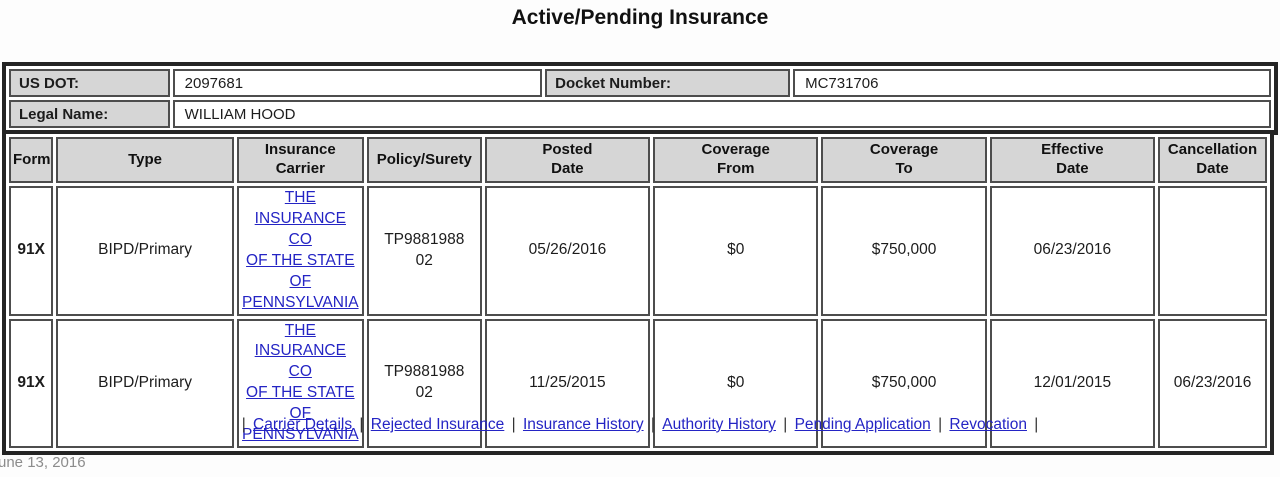 This screenshot has width=1280, height=477. Describe the element at coordinates (300, 160) in the screenshot. I see `header-insurance-carrier: Insurance Carrier` at that location.